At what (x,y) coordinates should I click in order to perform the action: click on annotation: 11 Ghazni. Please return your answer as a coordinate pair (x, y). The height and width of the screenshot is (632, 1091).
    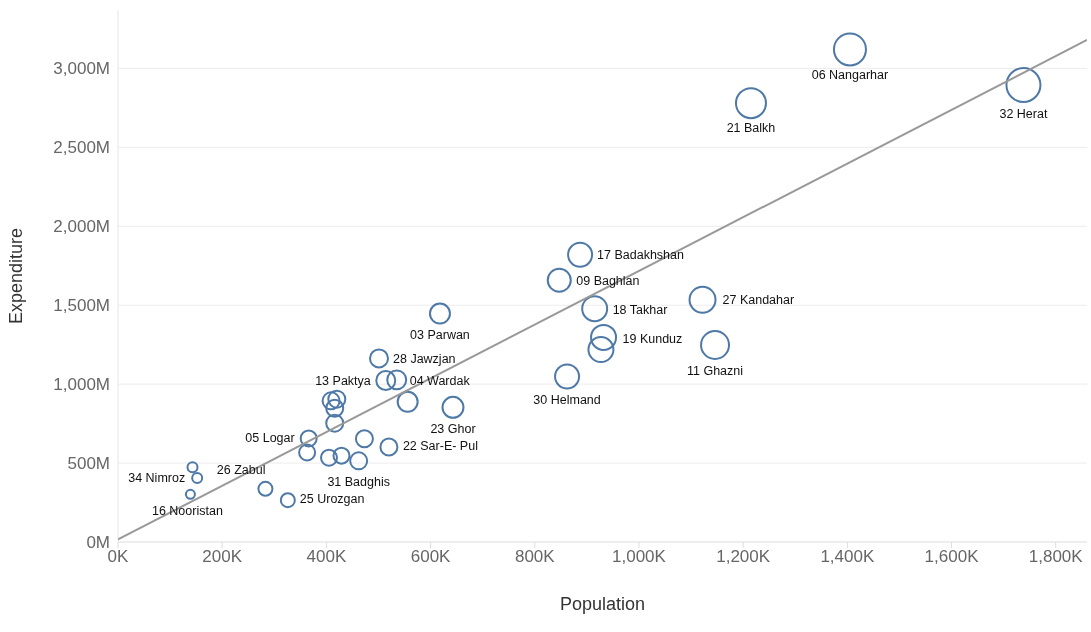
    Looking at the image, I should click on (715, 371).